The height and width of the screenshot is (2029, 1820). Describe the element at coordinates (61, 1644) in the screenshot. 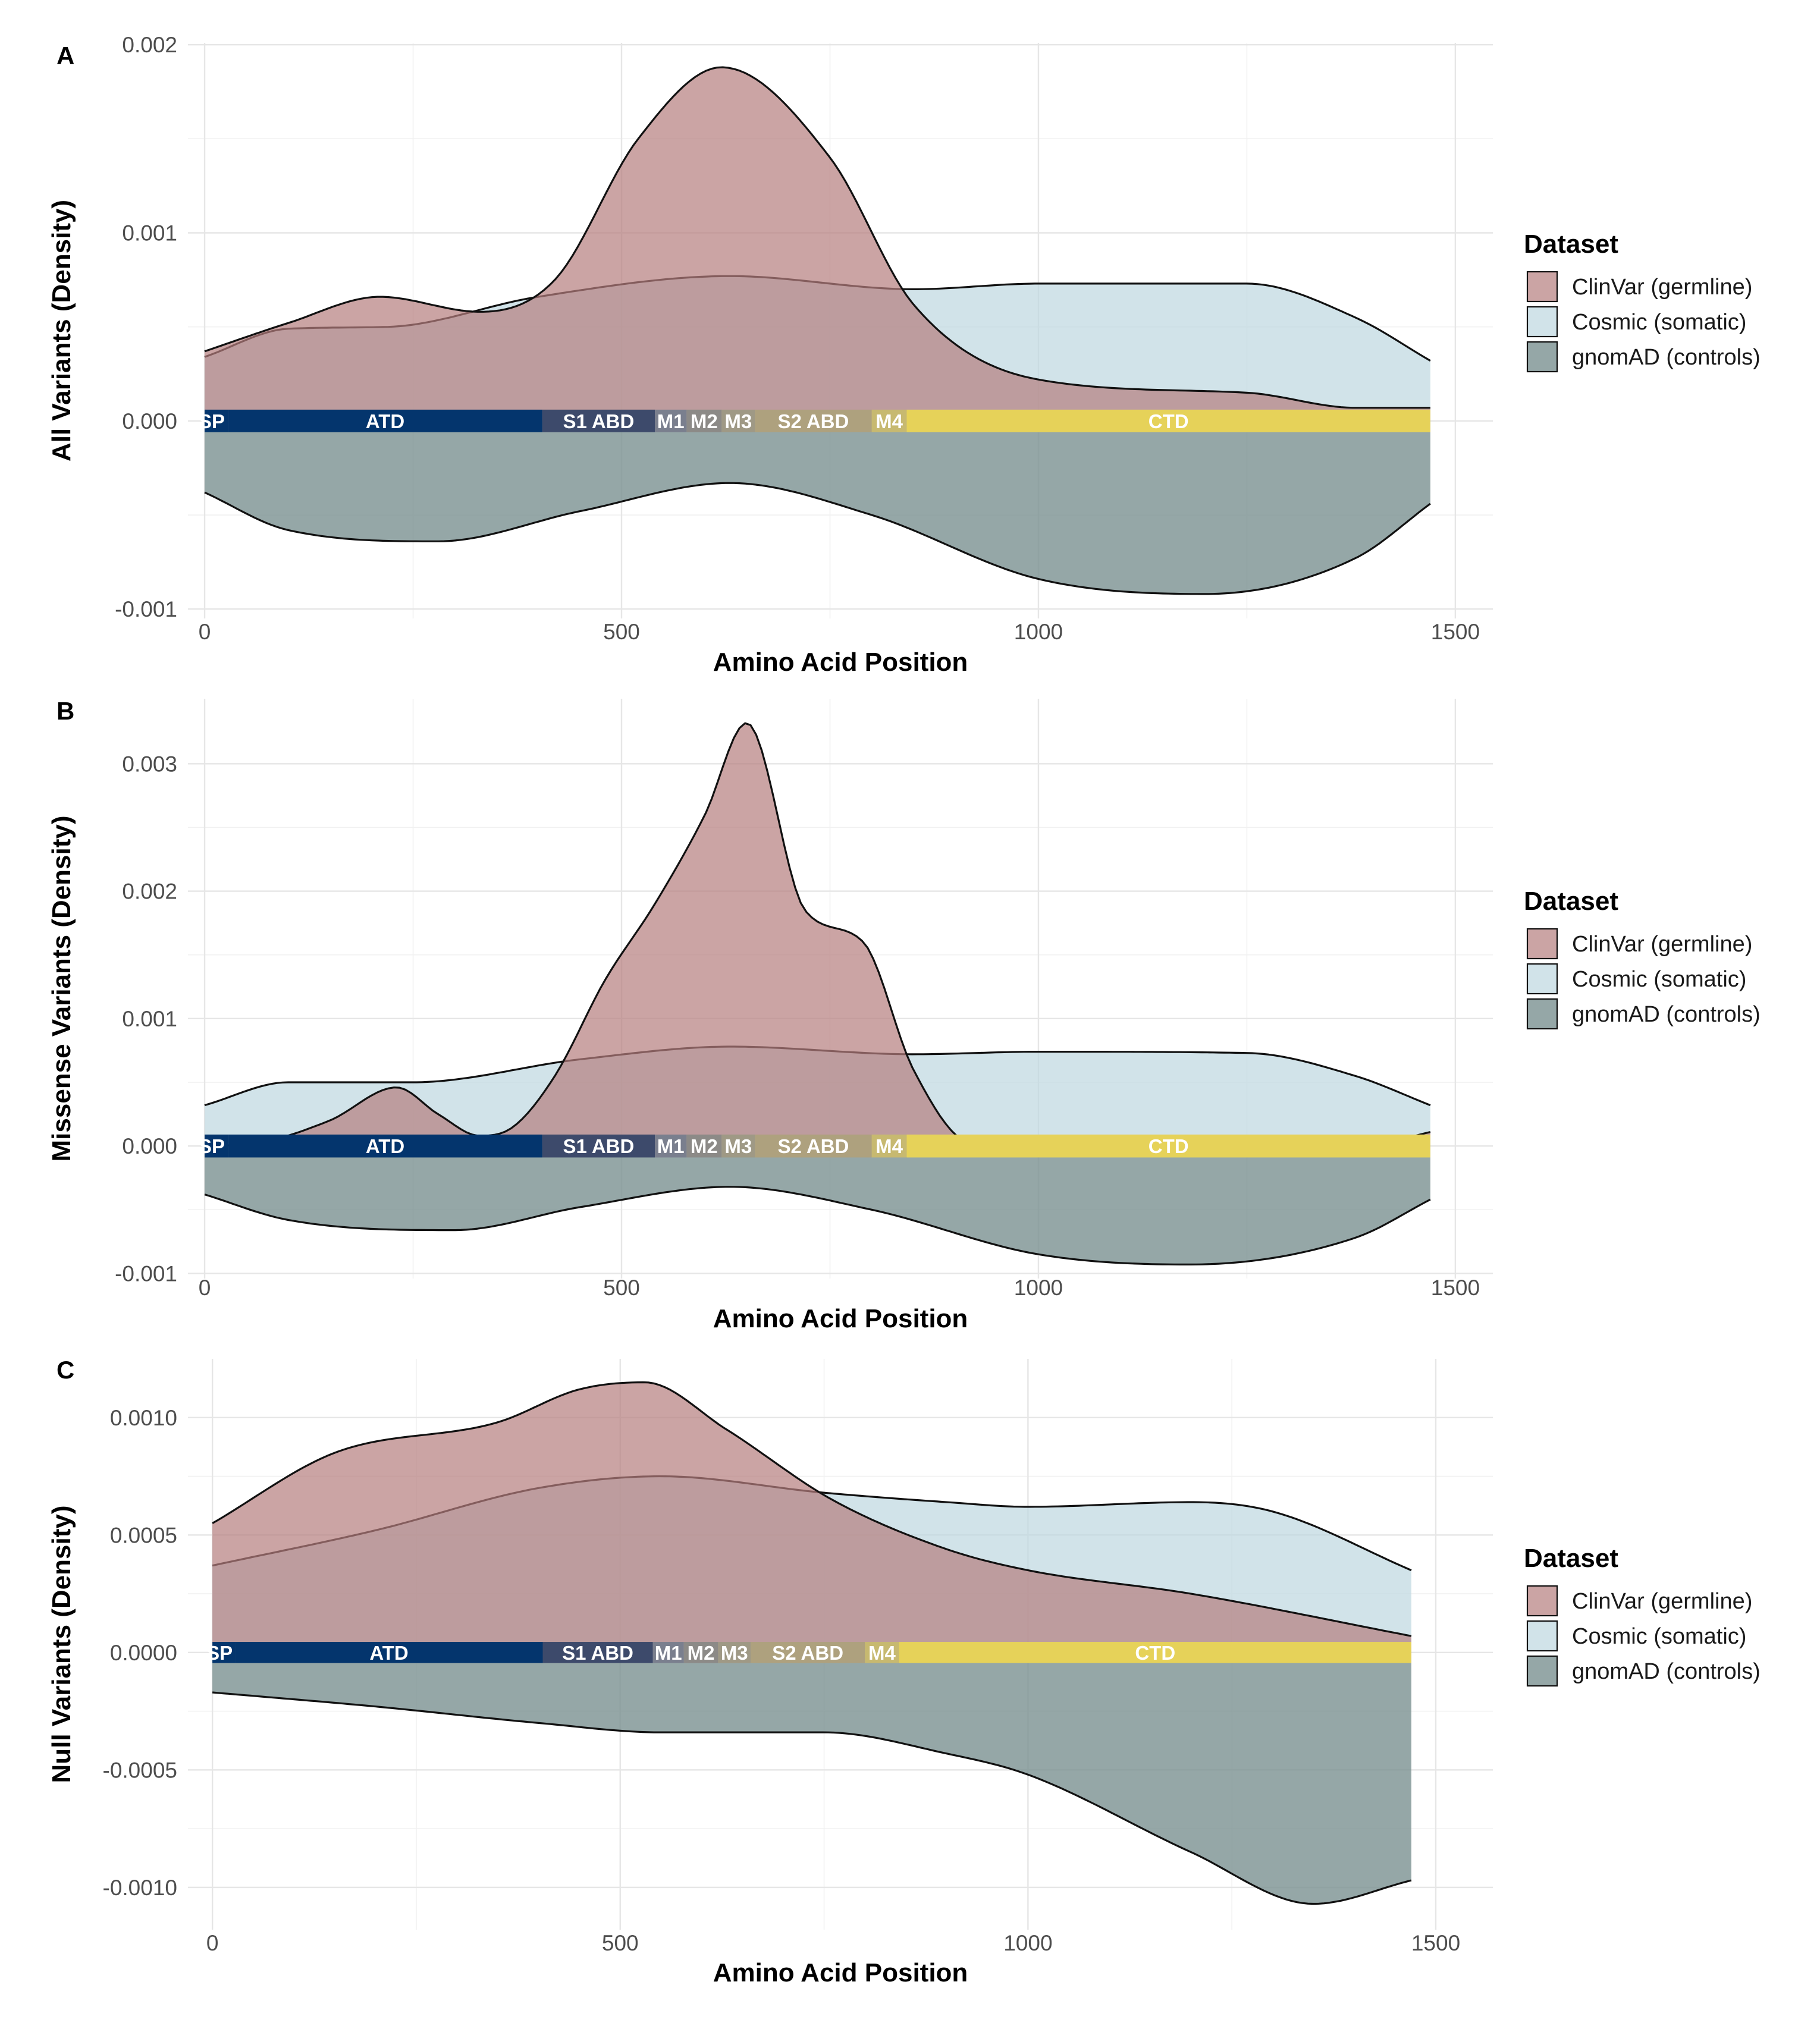

I see `y-axis-title: Null Variants (Density)` at that location.